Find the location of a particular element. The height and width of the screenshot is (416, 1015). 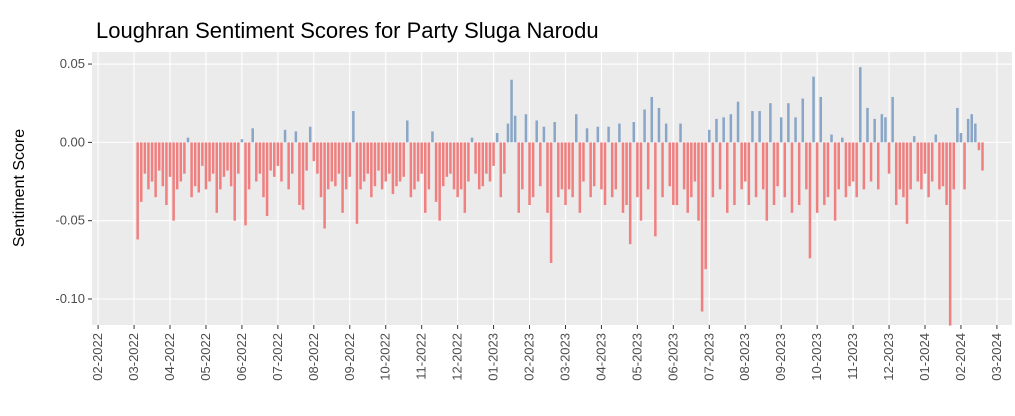

y-tick-label: 0.05 is located at coordinates (72, 63).